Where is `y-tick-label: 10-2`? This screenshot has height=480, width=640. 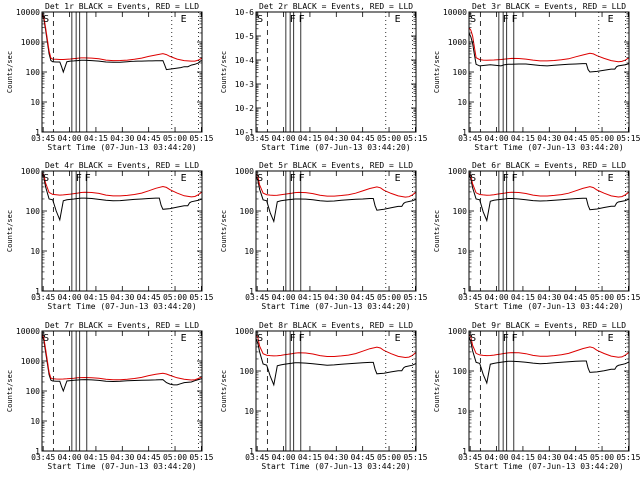 y-tick-label: 10-2 is located at coordinates (244, 108).